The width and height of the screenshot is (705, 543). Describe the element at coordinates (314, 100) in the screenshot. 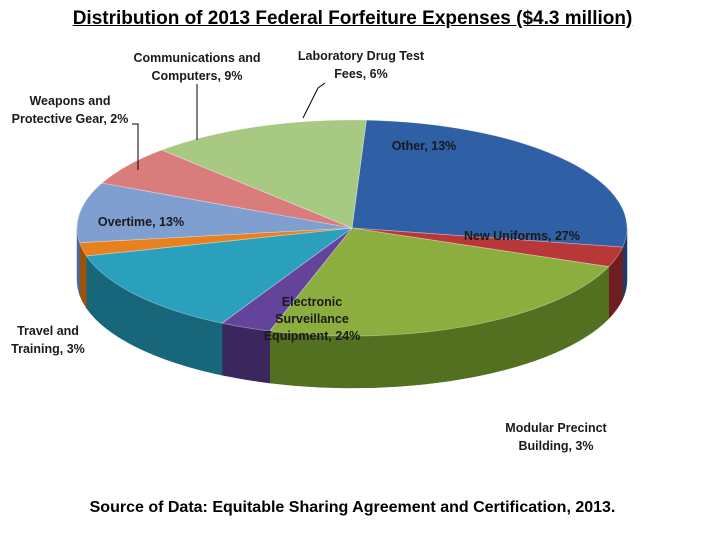

I see `leader-line-lab` at that location.